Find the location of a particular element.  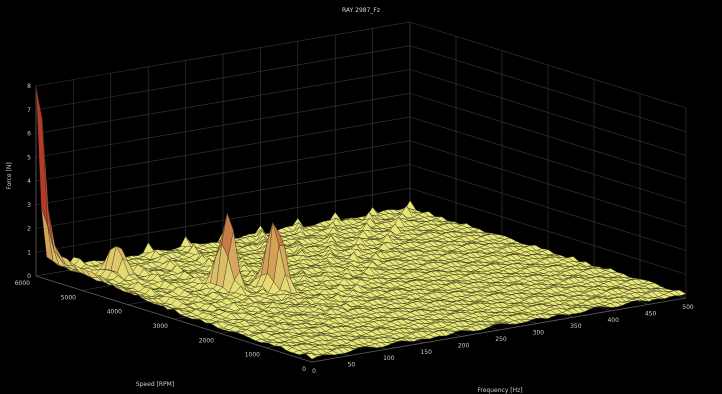

y-tick-label: 0 is located at coordinates (304, 369).